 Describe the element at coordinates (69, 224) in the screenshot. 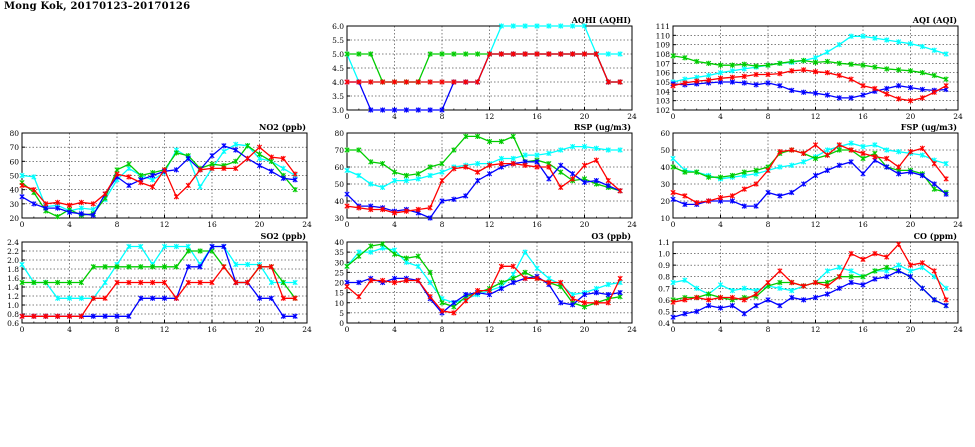

I see `x-tick-label: 4` at that location.